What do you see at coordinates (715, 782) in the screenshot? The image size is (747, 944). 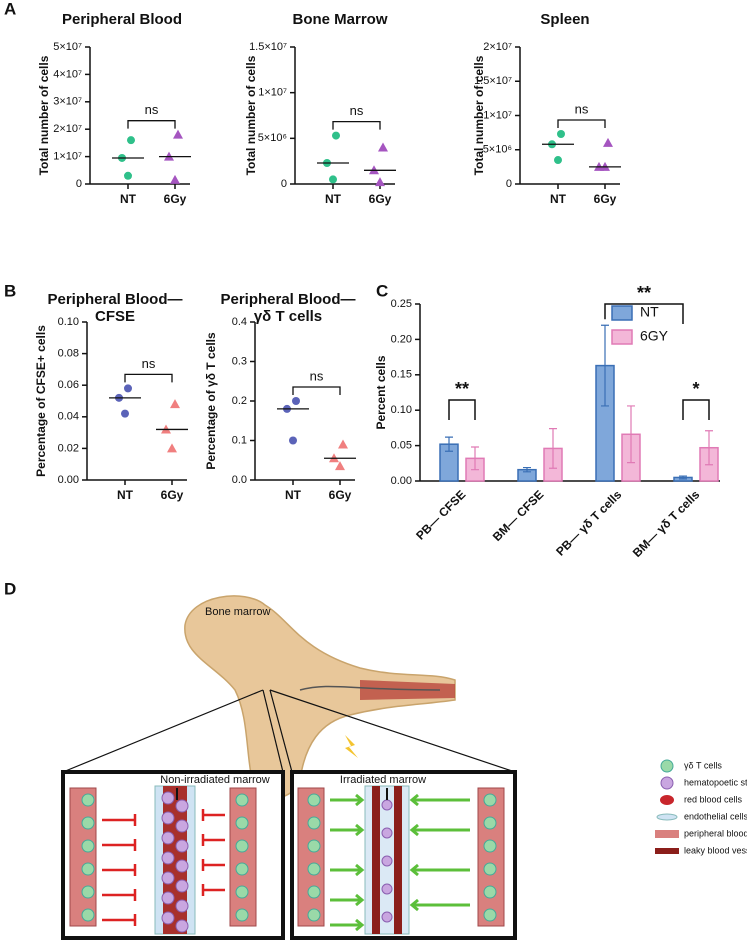 I see `legend-label: hematopoetic stem cells` at bounding box center [715, 782].